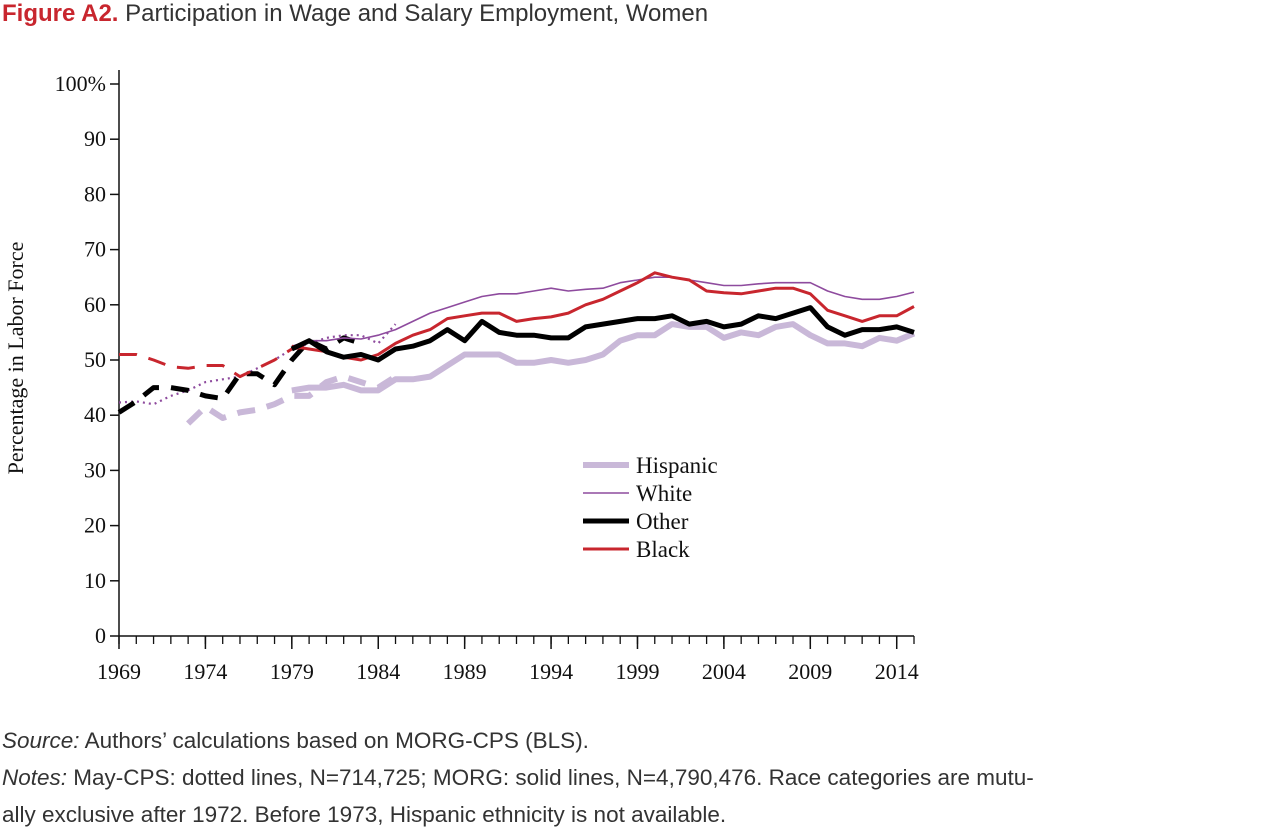 The image size is (1280, 835). I want to click on x-tick-label: 1989, so click(465, 671).